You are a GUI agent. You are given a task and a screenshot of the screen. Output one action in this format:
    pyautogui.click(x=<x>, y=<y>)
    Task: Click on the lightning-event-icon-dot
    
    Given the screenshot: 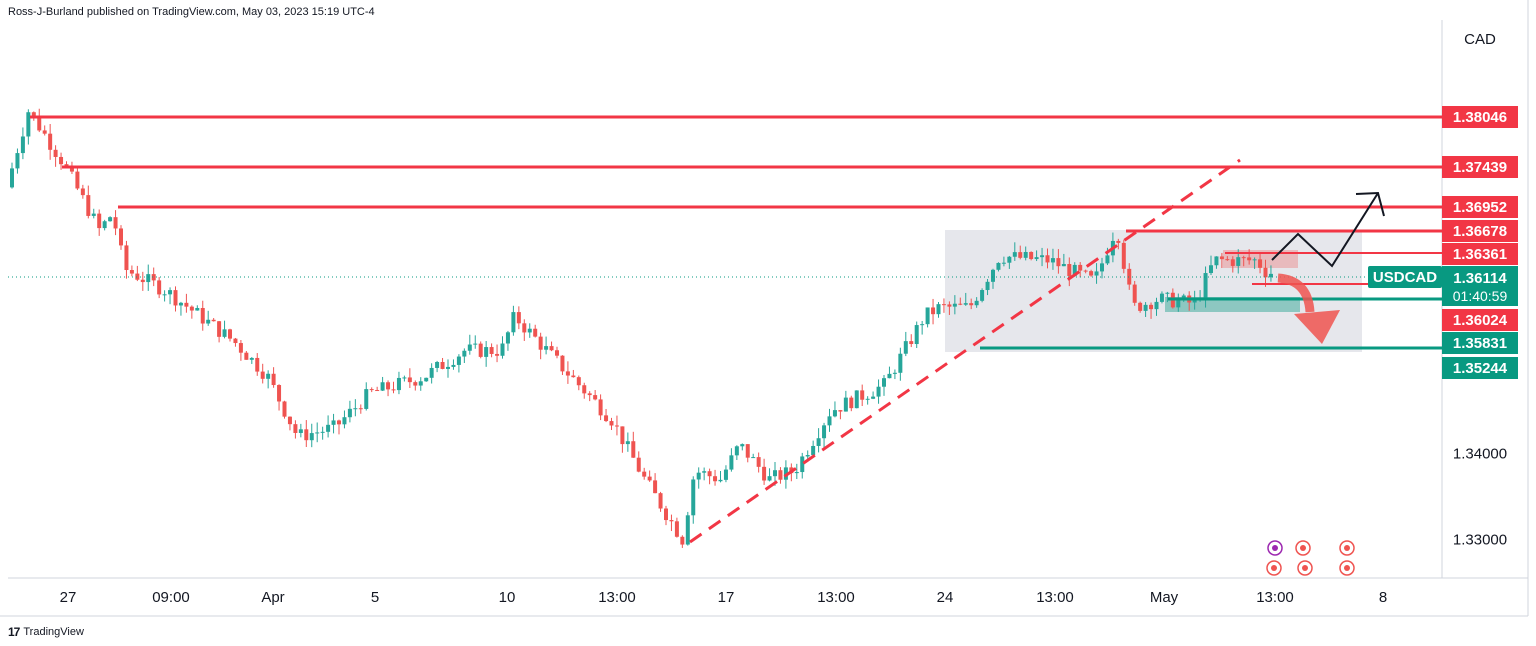 What is the action you would take?
    pyautogui.click(x=1275, y=548)
    